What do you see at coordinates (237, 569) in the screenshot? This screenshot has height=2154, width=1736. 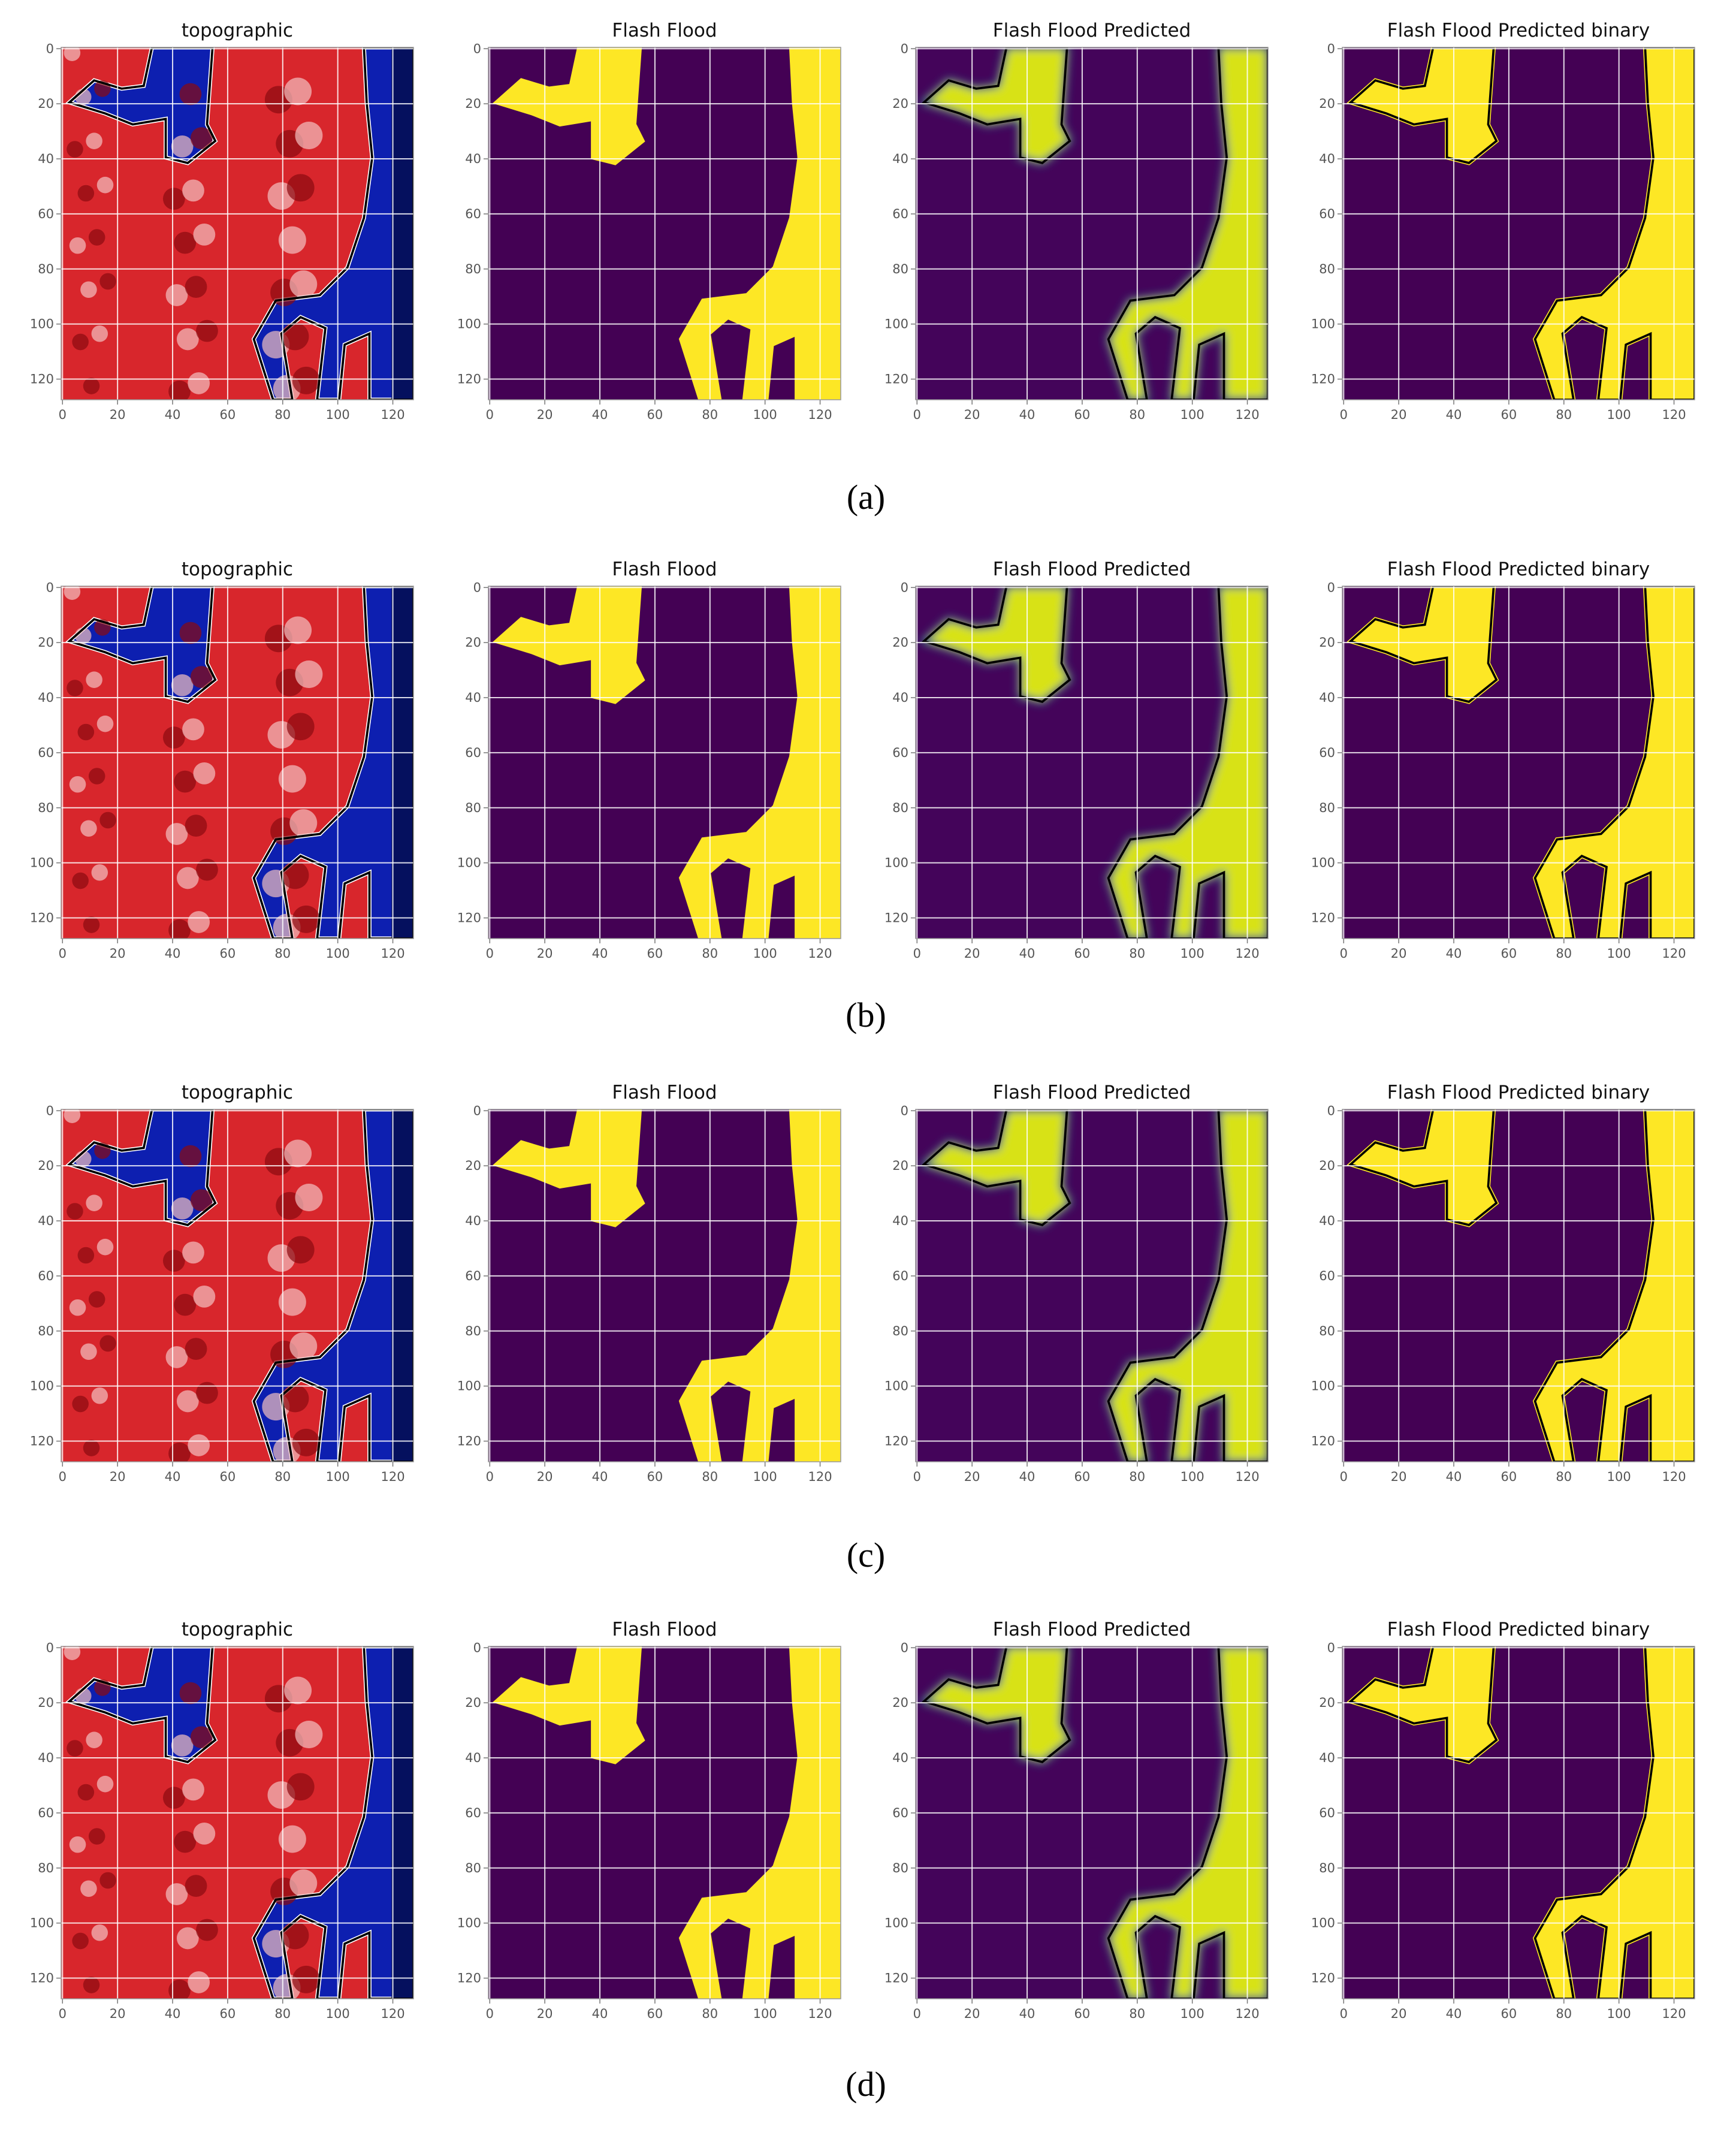 I see `chart-title: topographic` at bounding box center [237, 569].